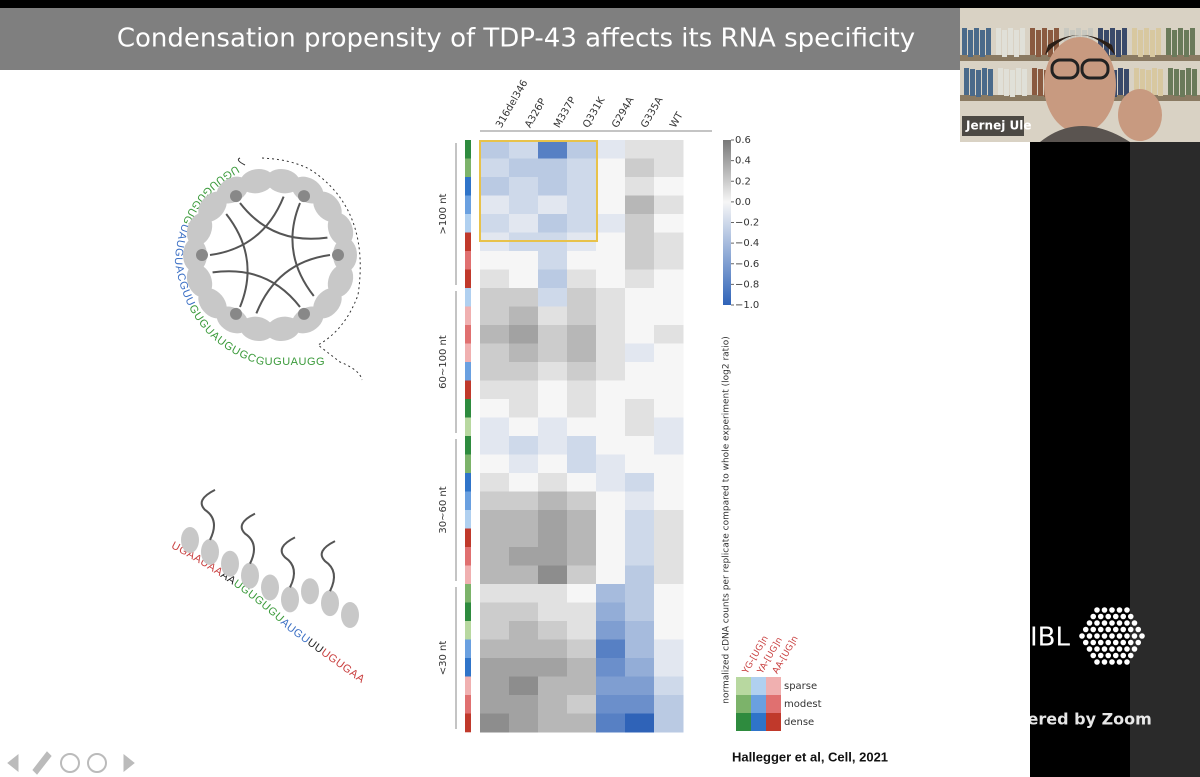 The image size is (1200, 777). What do you see at coordinates (42, 763) in the screenshot?
I see `pen-button` at bounding box center [42, 763].